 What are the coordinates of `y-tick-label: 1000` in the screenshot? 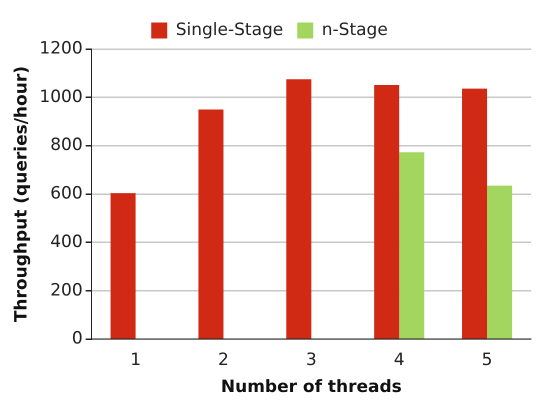 It's located at (61, 96).